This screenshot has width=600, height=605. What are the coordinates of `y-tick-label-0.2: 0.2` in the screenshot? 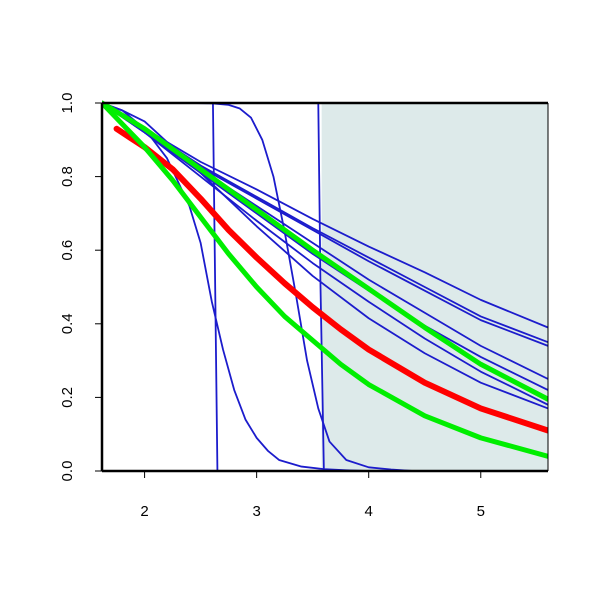 It's located at (67, 397).